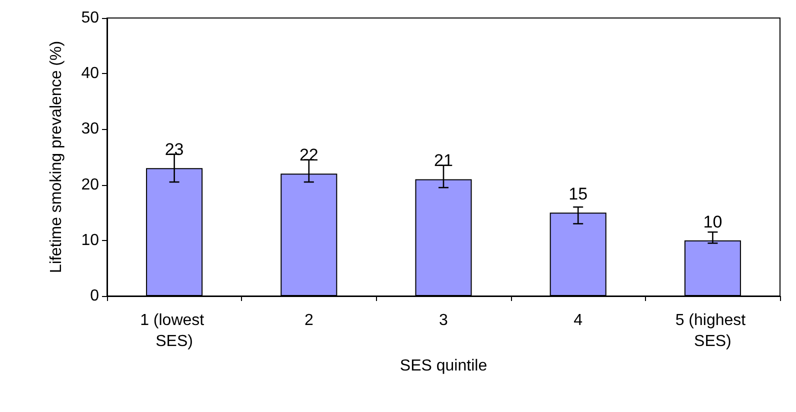 The width and height of the screenshot is (796, 412). What do you see at coordinates (90, 240) in the screenshot?
I see `y-tick-label: 10` at bounding box center [90, 240].